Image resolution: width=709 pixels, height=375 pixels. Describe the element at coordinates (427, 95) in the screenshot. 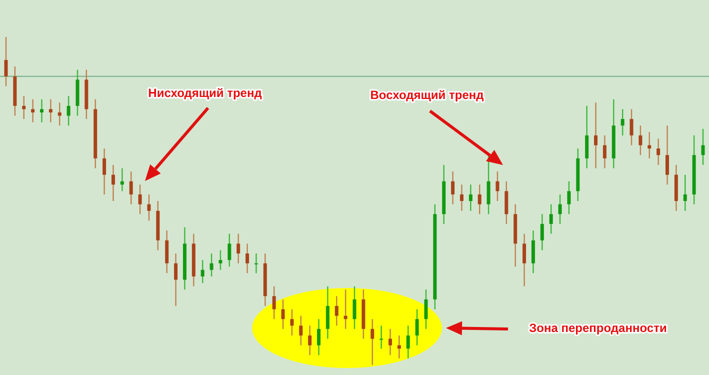

I see `annotation: Восходящий тренд` at that location.